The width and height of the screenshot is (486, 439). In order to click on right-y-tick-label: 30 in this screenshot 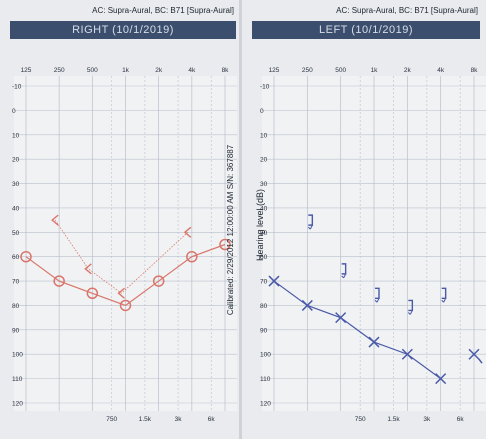, I will do `click(16, 184)`.